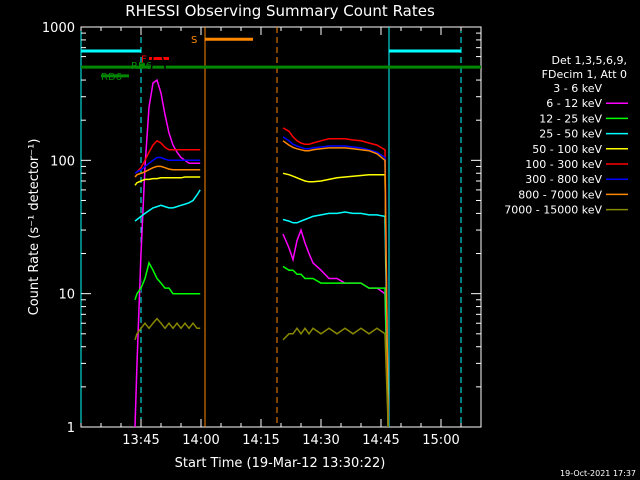 The width and height of the screenshot is (640, 480). What do you see at coordinates (570, 118) in the screenshot?
I see `legend-entry-label: 12 - 25 keV` at bounding box center [570, 118].